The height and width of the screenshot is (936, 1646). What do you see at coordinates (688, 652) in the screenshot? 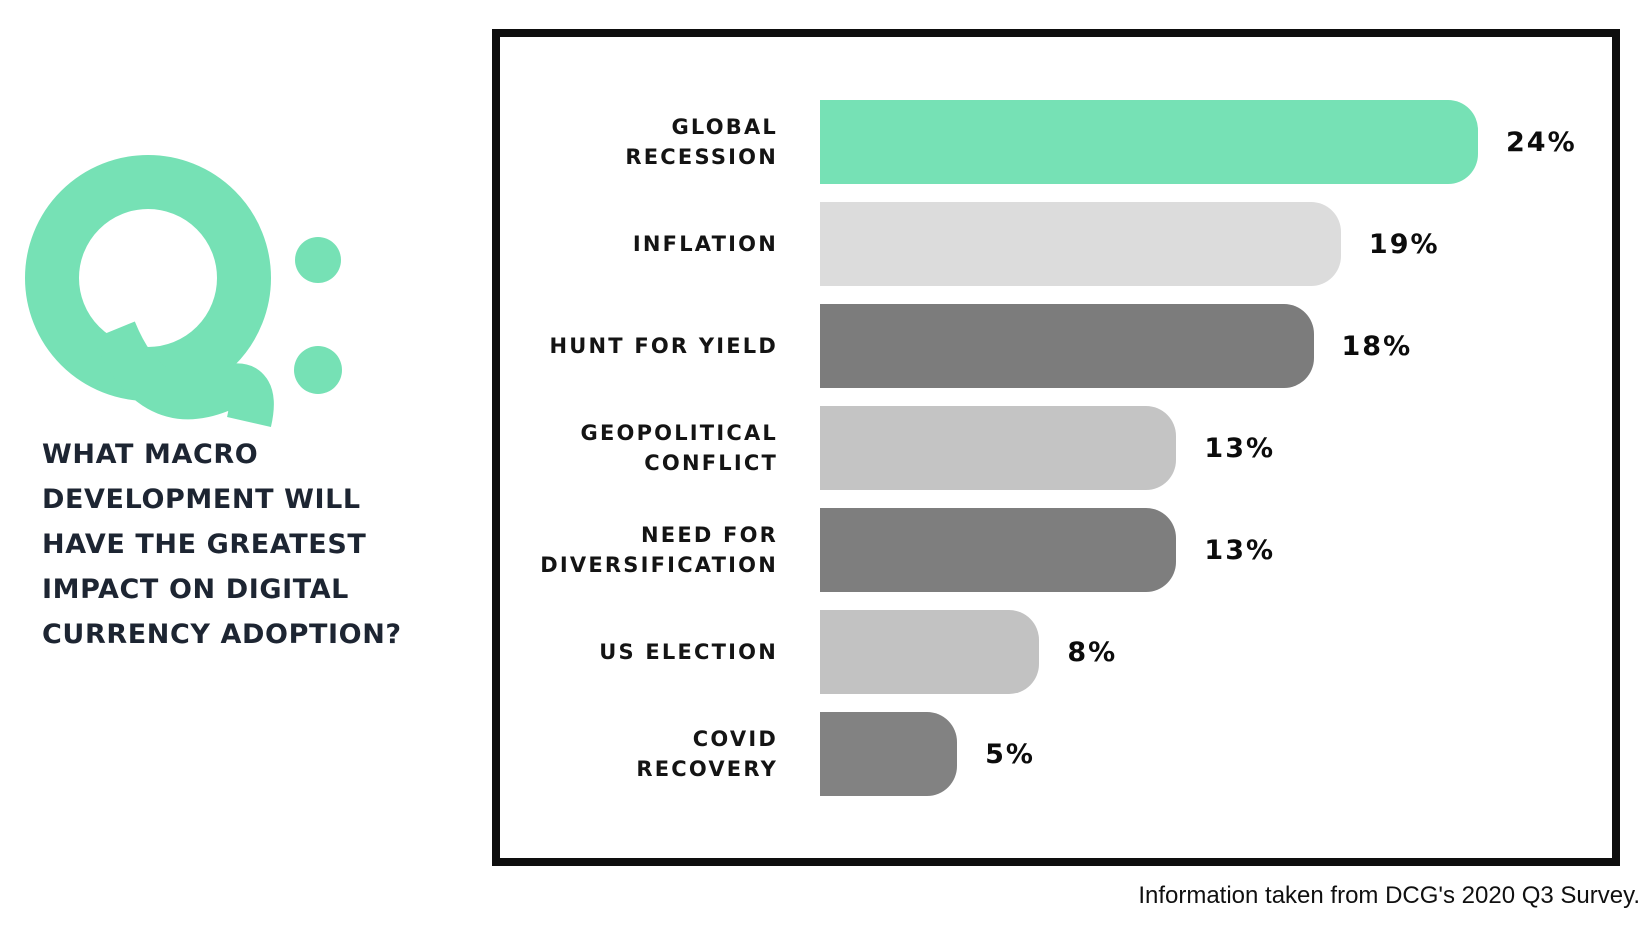
I see `bar-category-label: US ELECTION` at bounding box center [688, 652].